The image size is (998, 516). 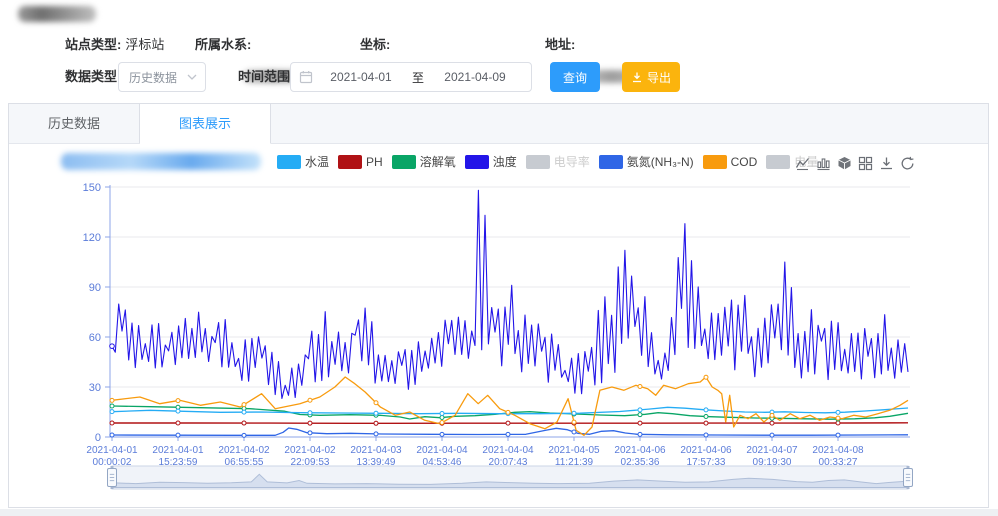 I want to click on address: 地址:, so click(x=560, y=44).